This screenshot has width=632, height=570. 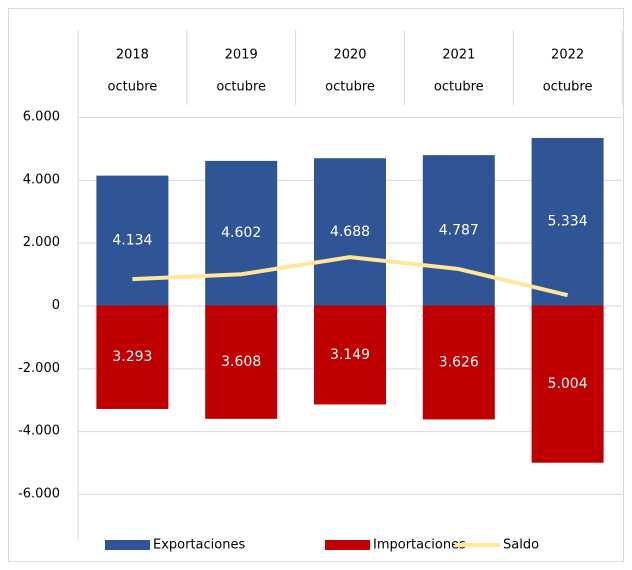 What do you see at coordinates (521, 545) in the screenshot?
I see `legend-label: Saldo` at bounding box center [521, 545].